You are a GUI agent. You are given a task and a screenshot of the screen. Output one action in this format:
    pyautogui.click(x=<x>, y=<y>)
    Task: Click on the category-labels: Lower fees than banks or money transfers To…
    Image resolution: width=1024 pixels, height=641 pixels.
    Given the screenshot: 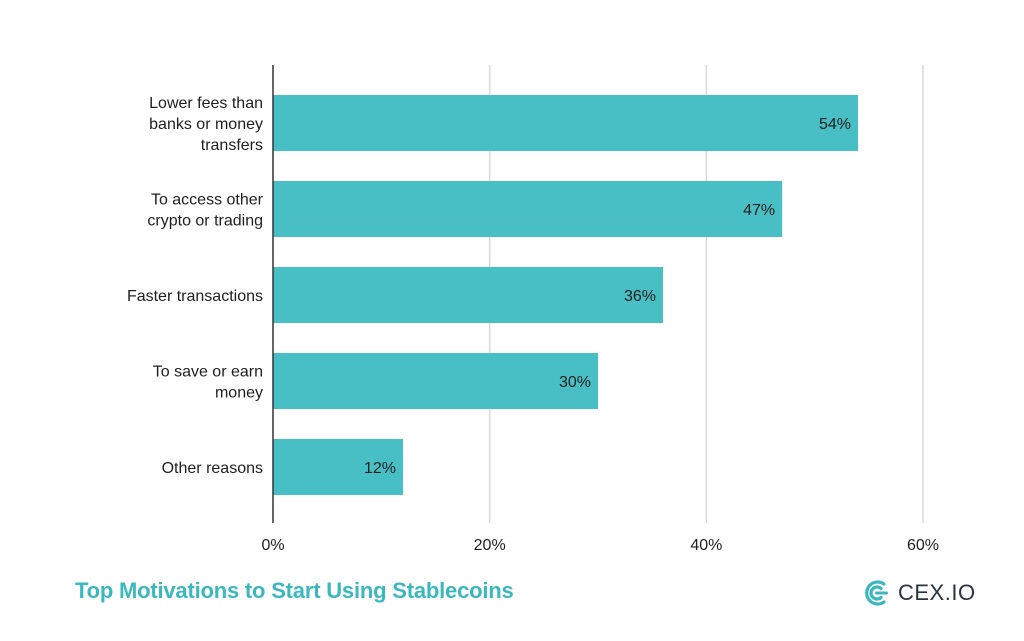 What is the action you would take?
    pyautogui.click(x=195, y=286)
    